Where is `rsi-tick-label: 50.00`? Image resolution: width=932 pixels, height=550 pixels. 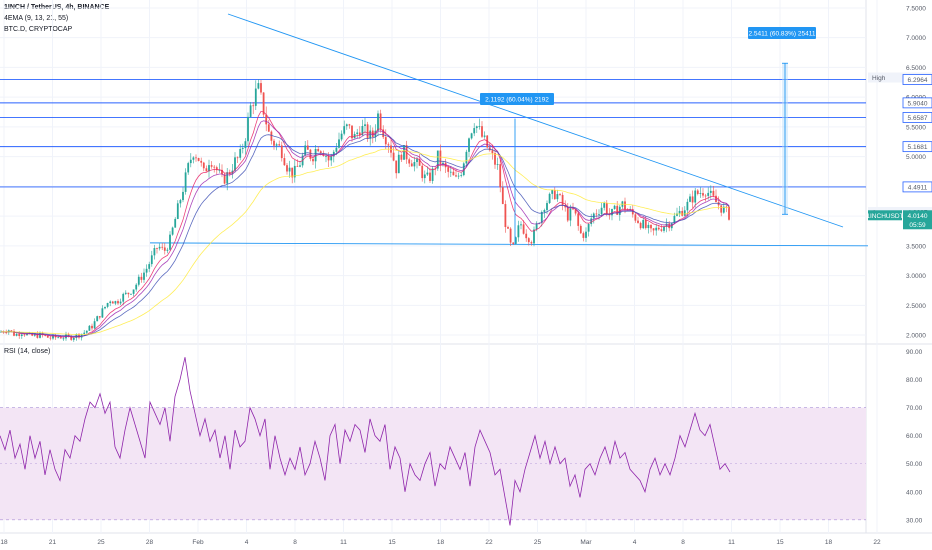 rsi-tick-label: 50.00 is located at coordinates (914, 464).